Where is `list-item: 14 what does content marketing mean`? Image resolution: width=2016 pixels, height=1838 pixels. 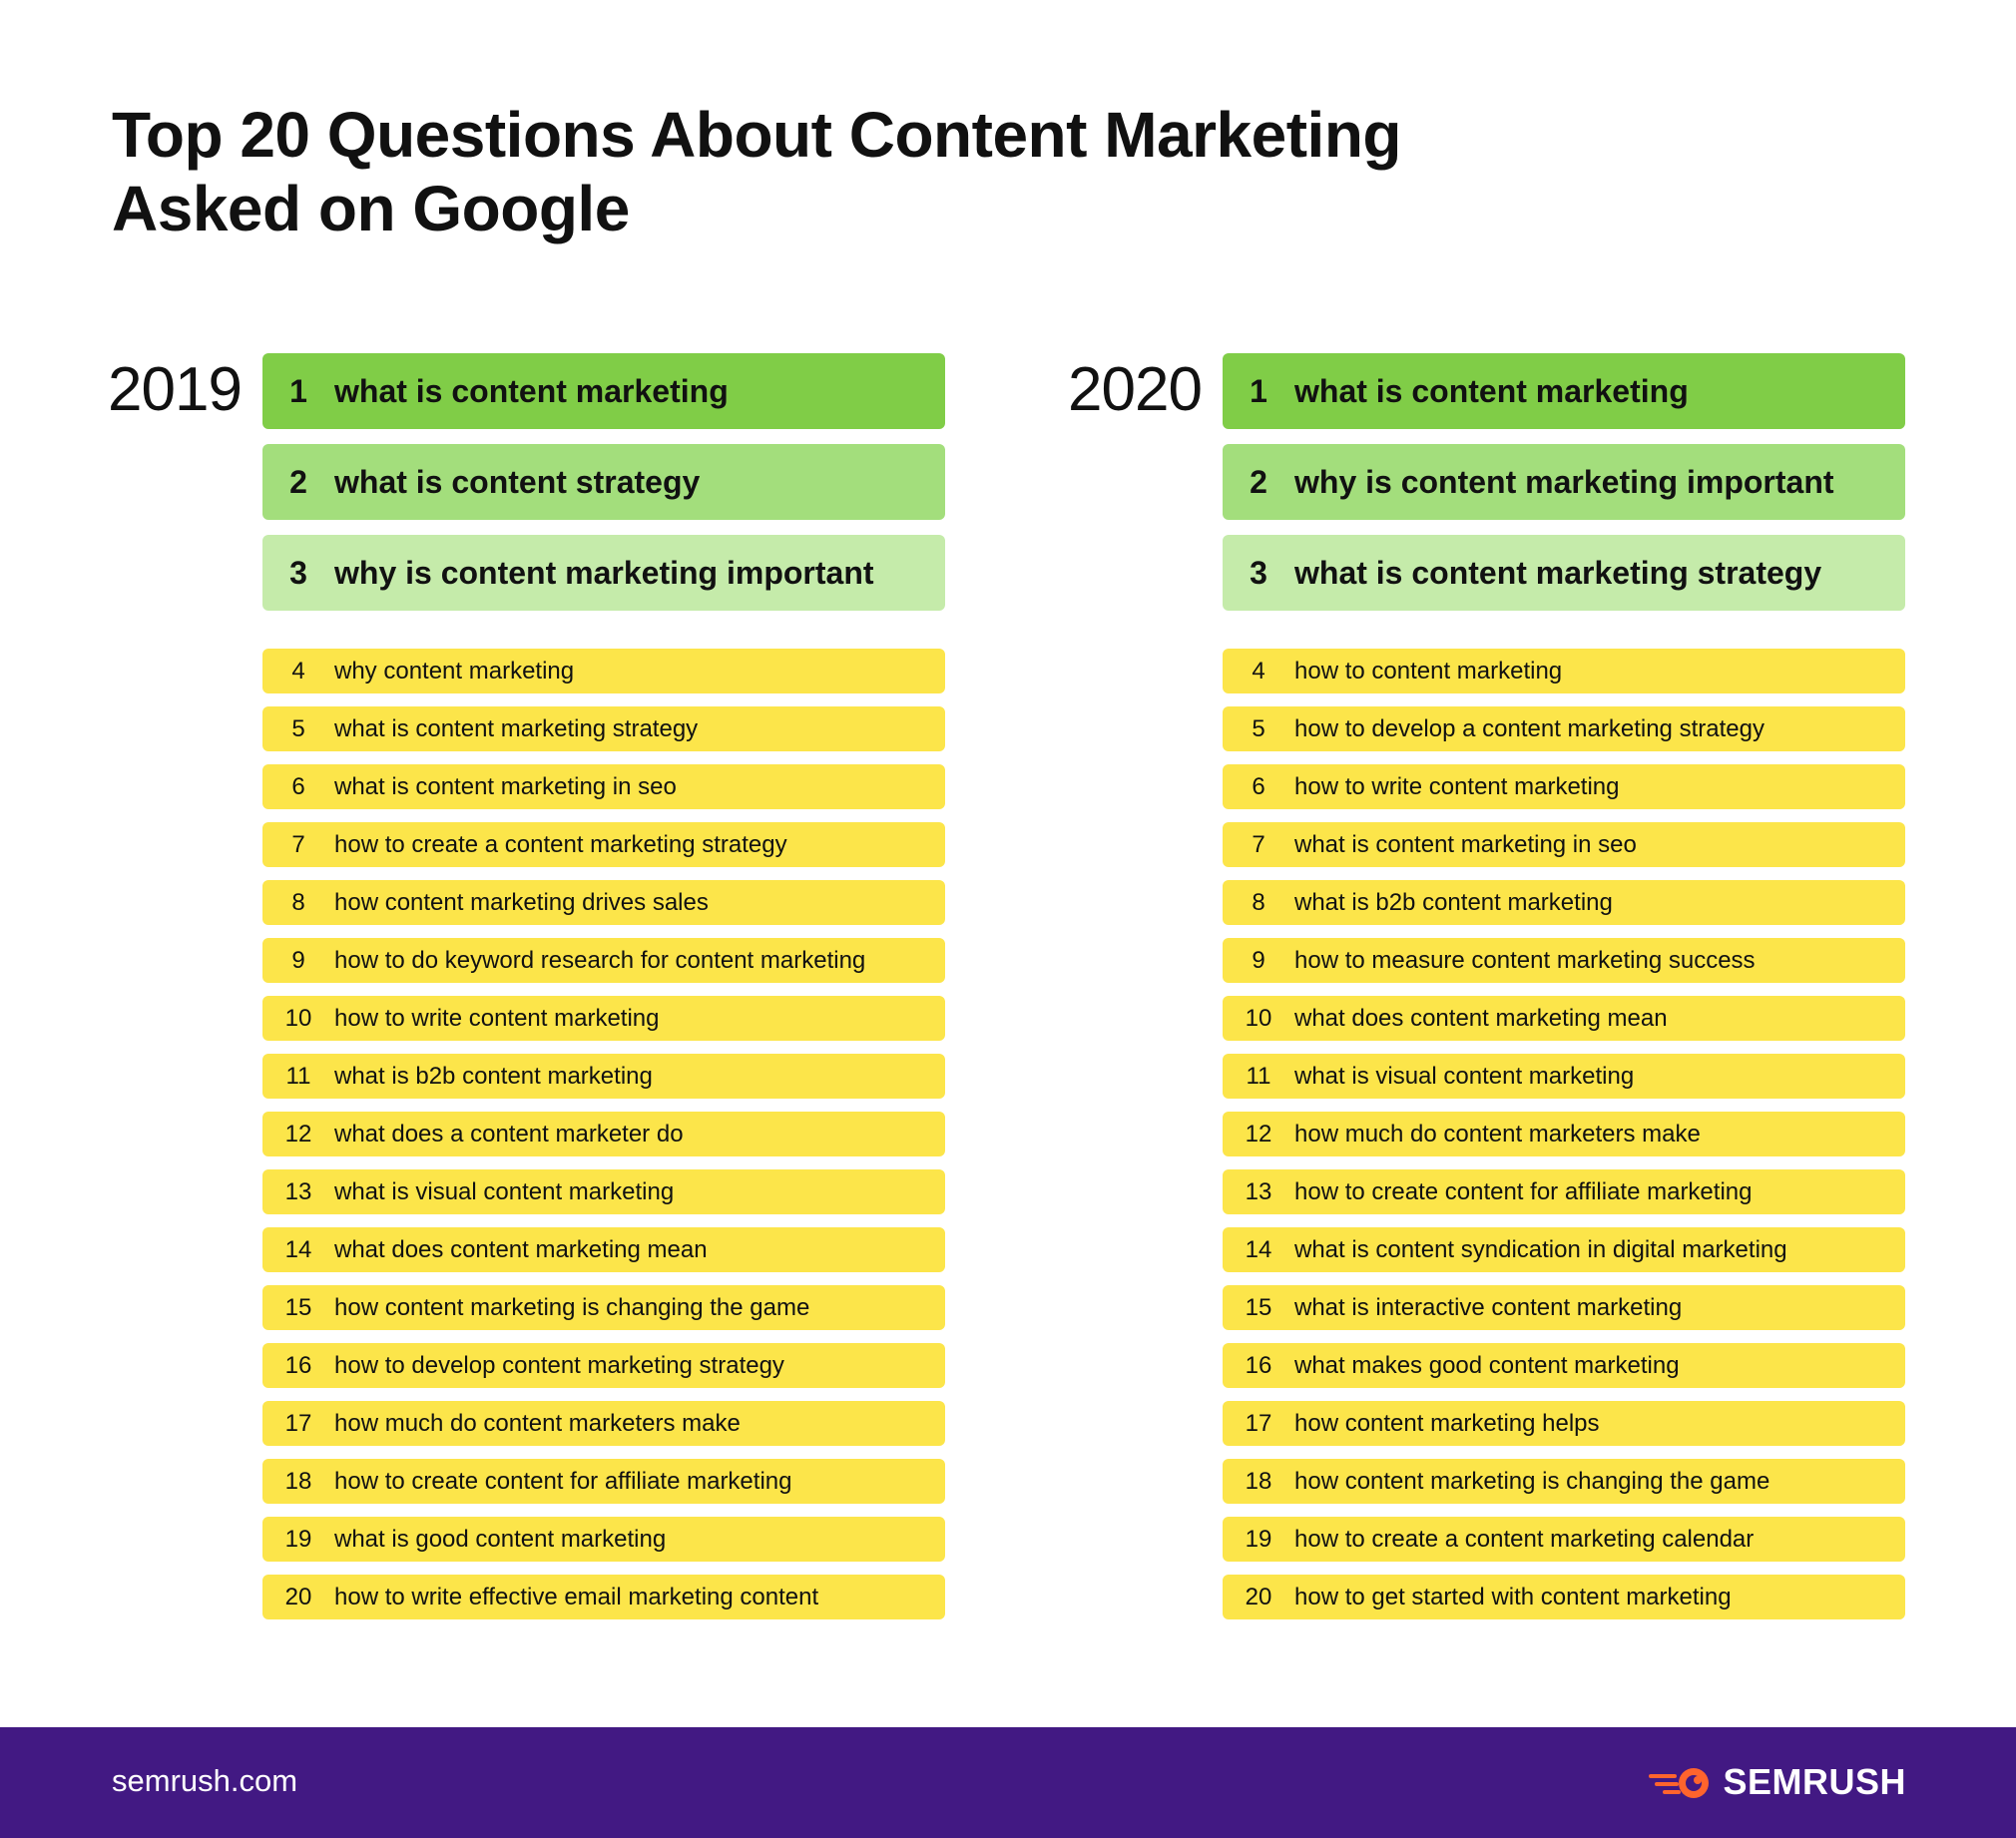
list-item: 14 what does content marketing mean is located at coordinates (603, 1249).